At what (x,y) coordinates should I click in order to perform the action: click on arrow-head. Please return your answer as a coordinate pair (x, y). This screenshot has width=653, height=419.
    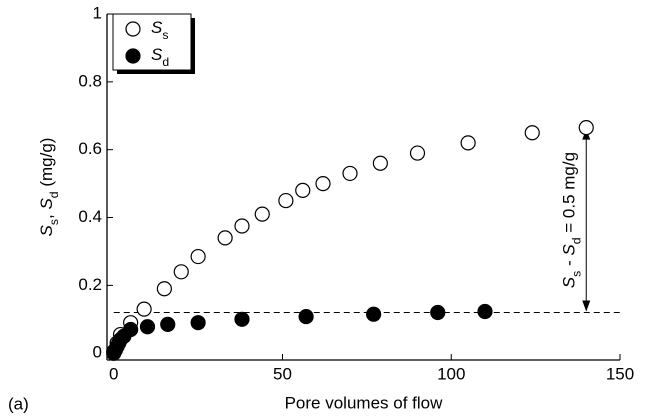
    Looking at the image, I should click on (586, 306).